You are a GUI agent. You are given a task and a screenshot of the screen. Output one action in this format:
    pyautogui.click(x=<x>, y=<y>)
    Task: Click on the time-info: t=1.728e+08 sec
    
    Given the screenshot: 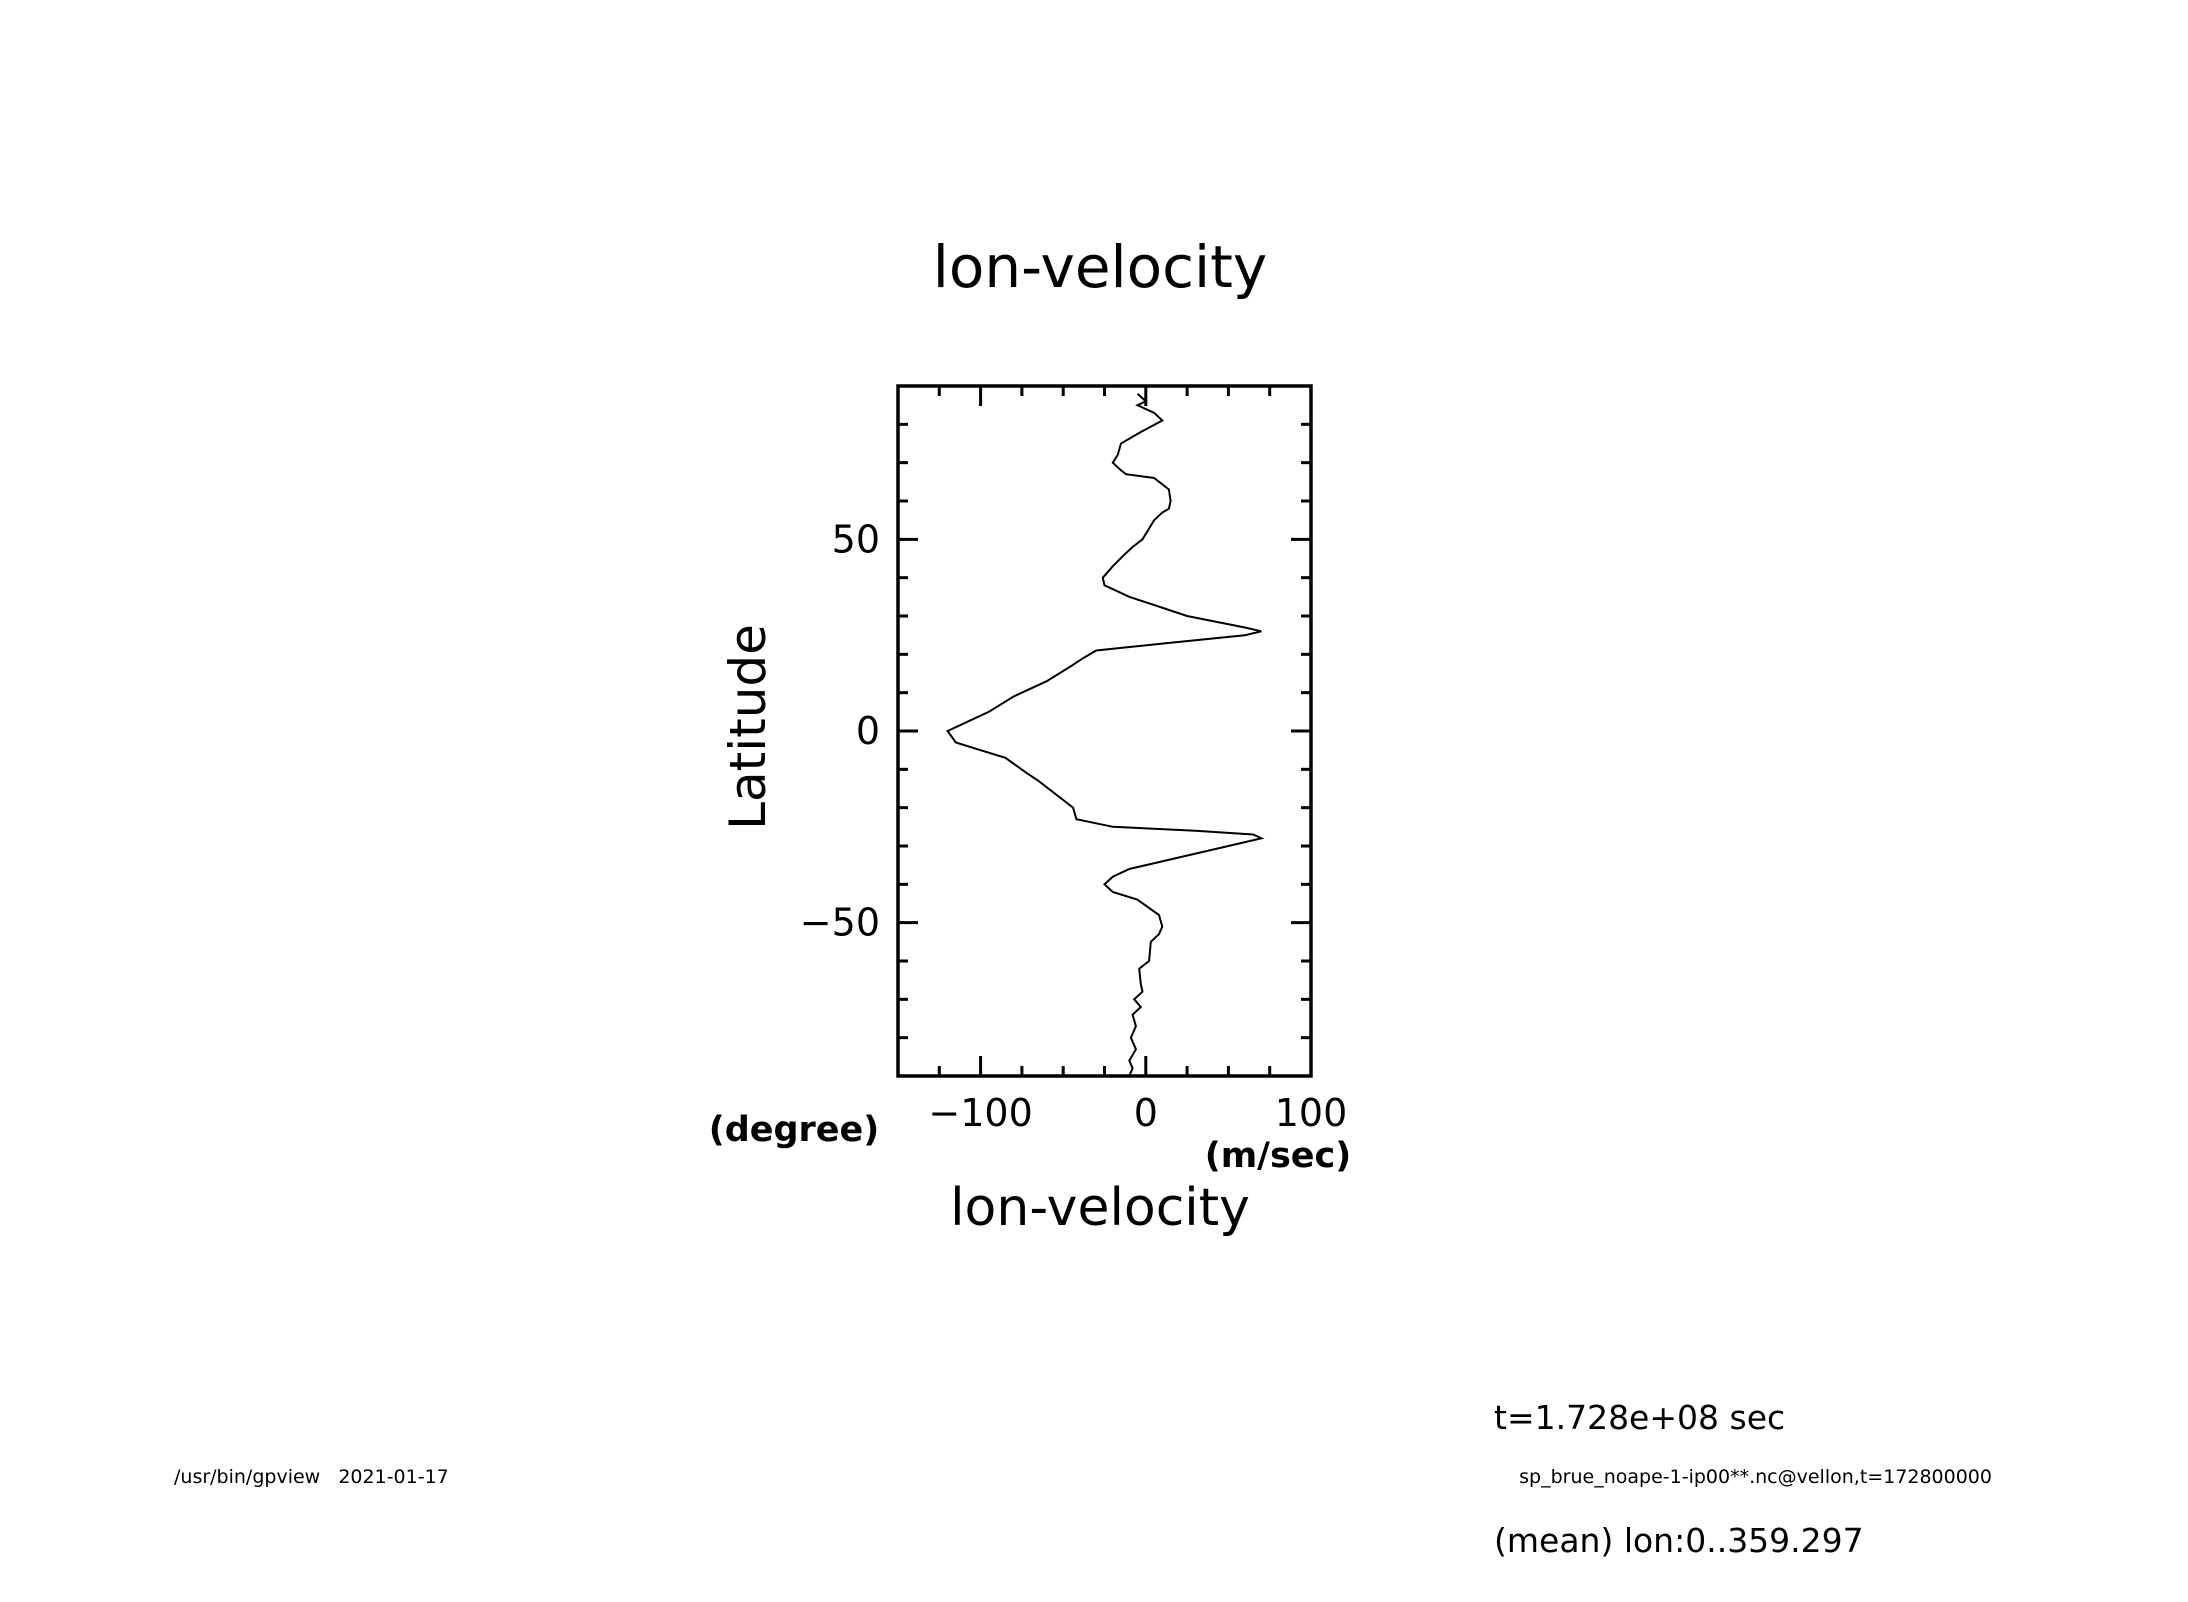 What is the action you would take?
    pyautogui.click(x=1640, y=1417)
    